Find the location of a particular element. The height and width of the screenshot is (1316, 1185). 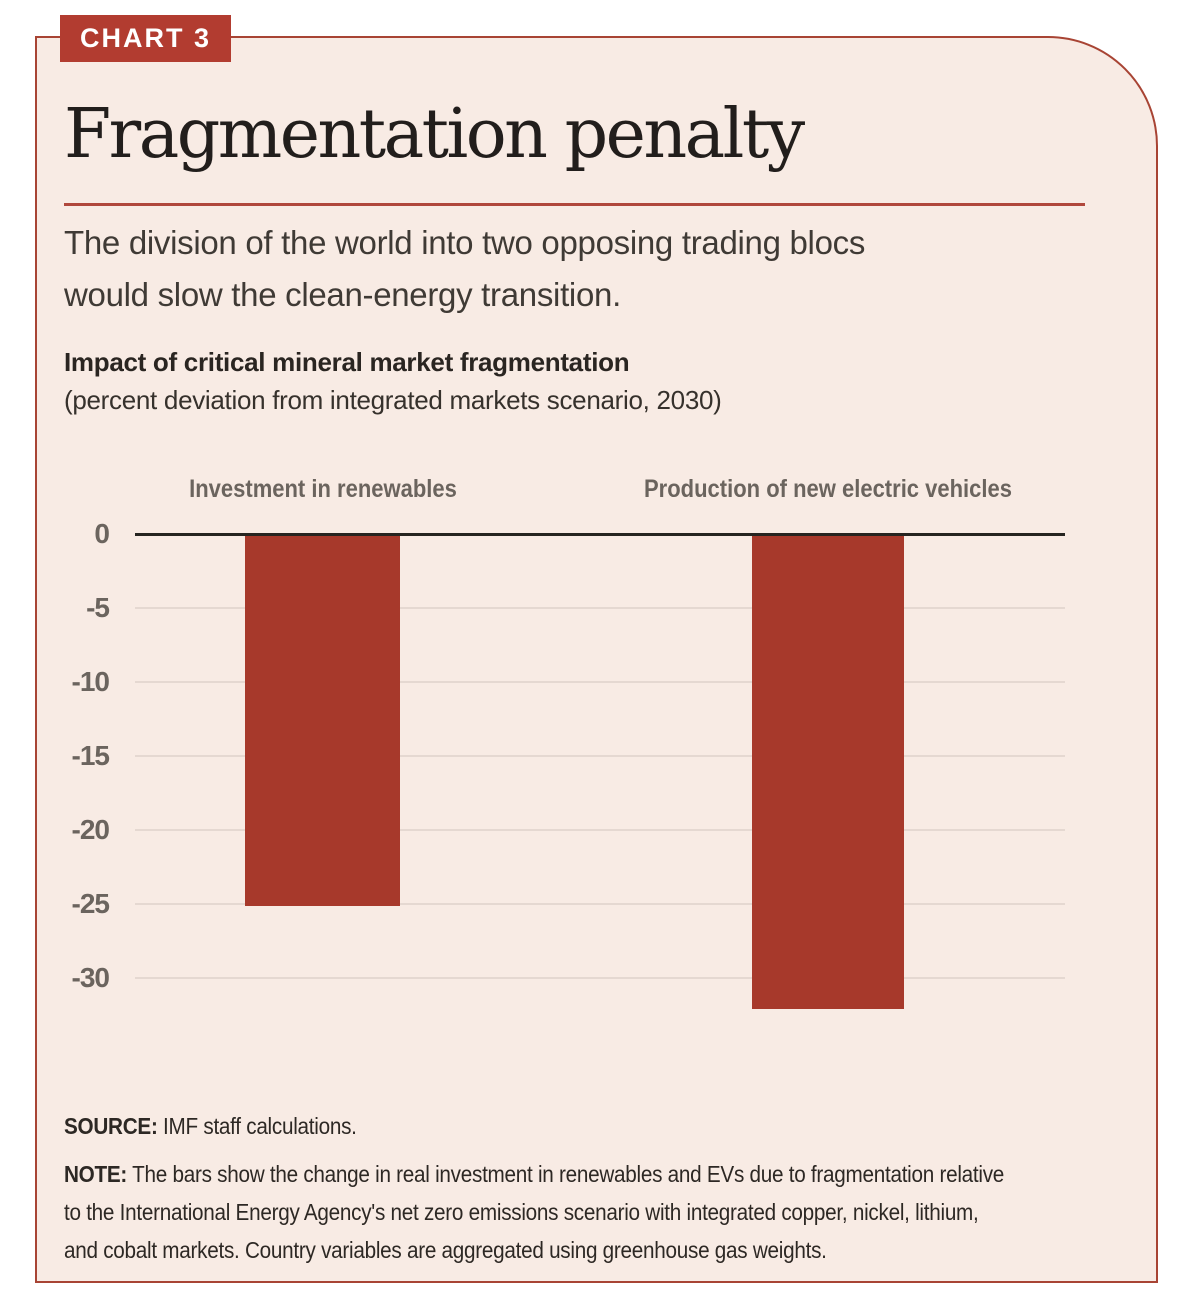

page-title: Fragmentation penalty is located at coordinates (434, 134).